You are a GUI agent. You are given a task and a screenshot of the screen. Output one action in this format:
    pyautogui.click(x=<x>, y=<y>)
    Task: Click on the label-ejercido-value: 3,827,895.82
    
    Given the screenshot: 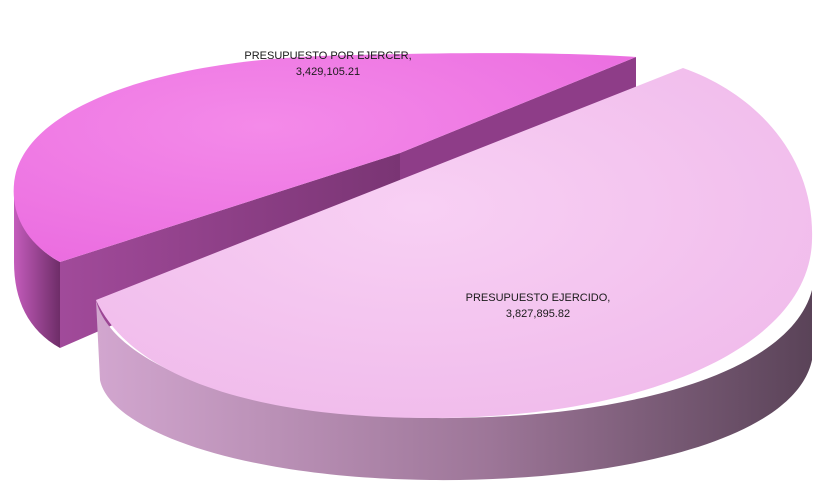 What is the action you would take?
    pyautogui.click(x=538, y=314)
    